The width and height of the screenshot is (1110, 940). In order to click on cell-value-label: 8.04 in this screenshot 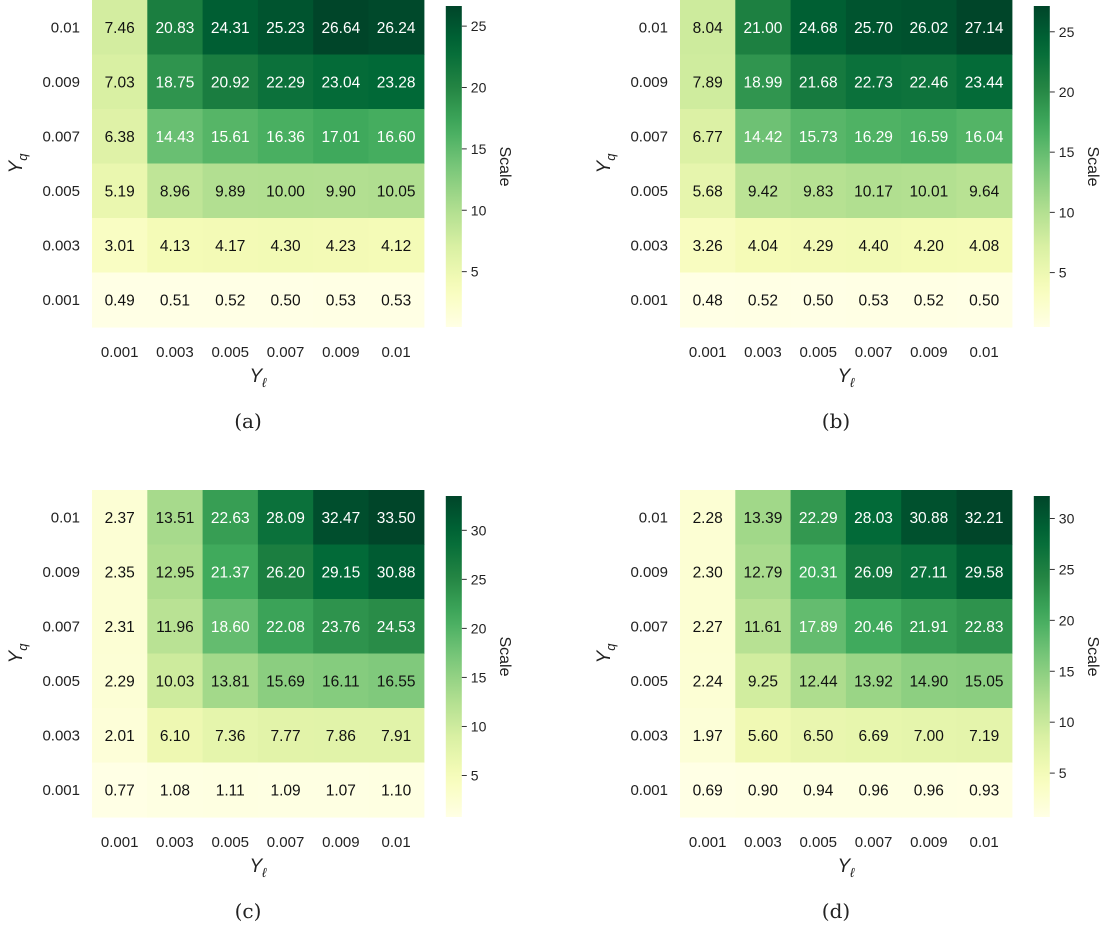, I will do `click(708, 28)`.